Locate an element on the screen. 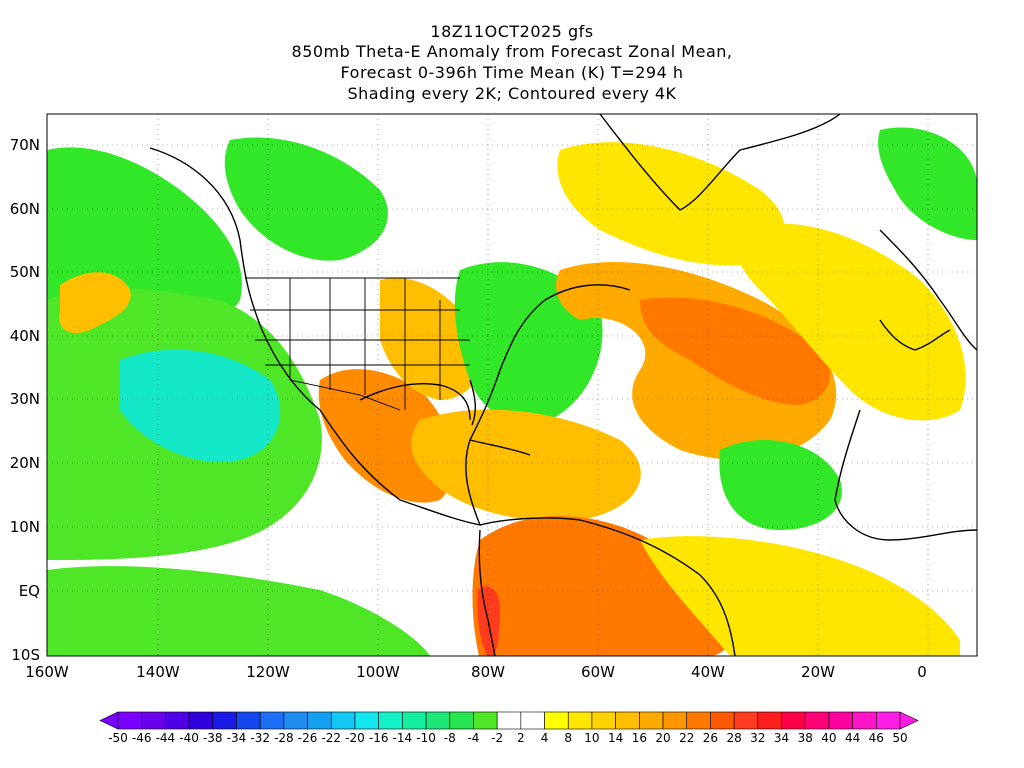  latitude-axis: 70N 60N 50N 40N 30N 20N 10N EQ 10S is located at coordinates (25, 400).